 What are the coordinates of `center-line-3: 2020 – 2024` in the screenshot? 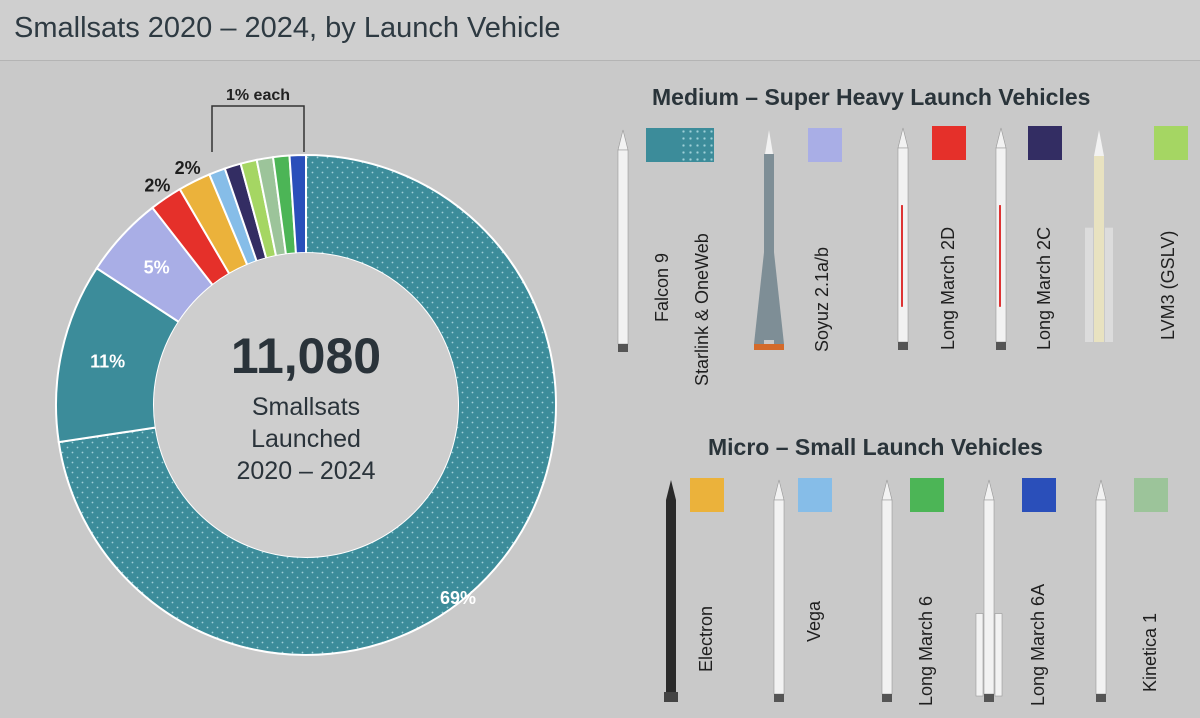 It's located at (305, 471).